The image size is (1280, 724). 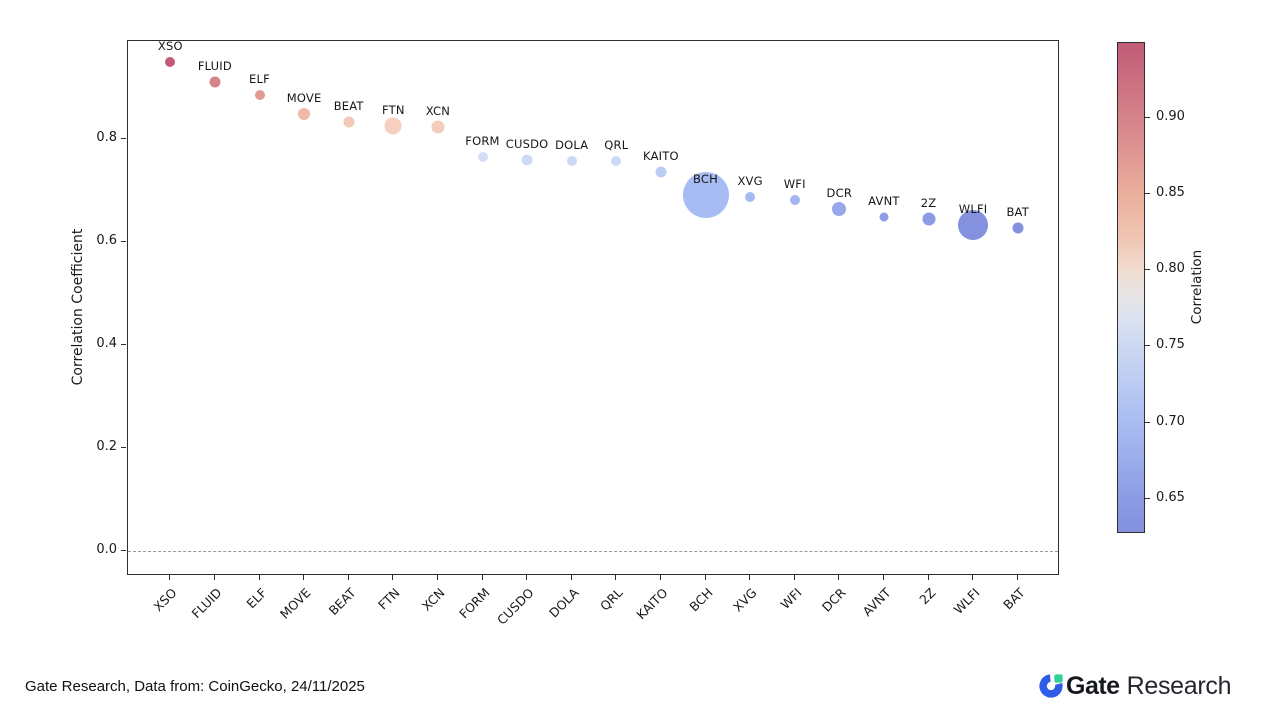 What do you see at coordinates (1170, 345) in the screenshot?
I see `colorbar-tick-label: 0.75` at bounding box center [1170, 345].